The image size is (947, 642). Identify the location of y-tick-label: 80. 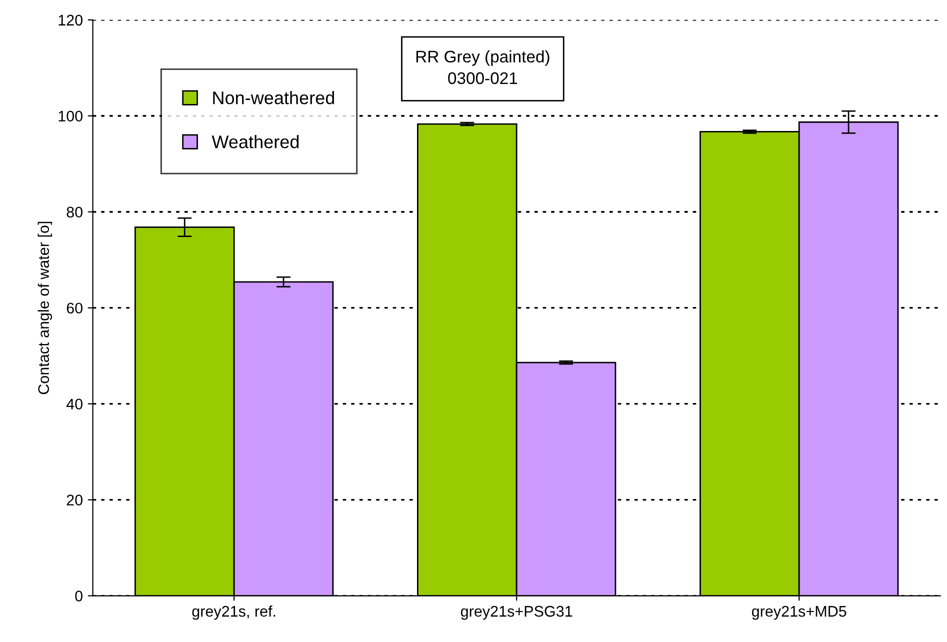
(74, 212).